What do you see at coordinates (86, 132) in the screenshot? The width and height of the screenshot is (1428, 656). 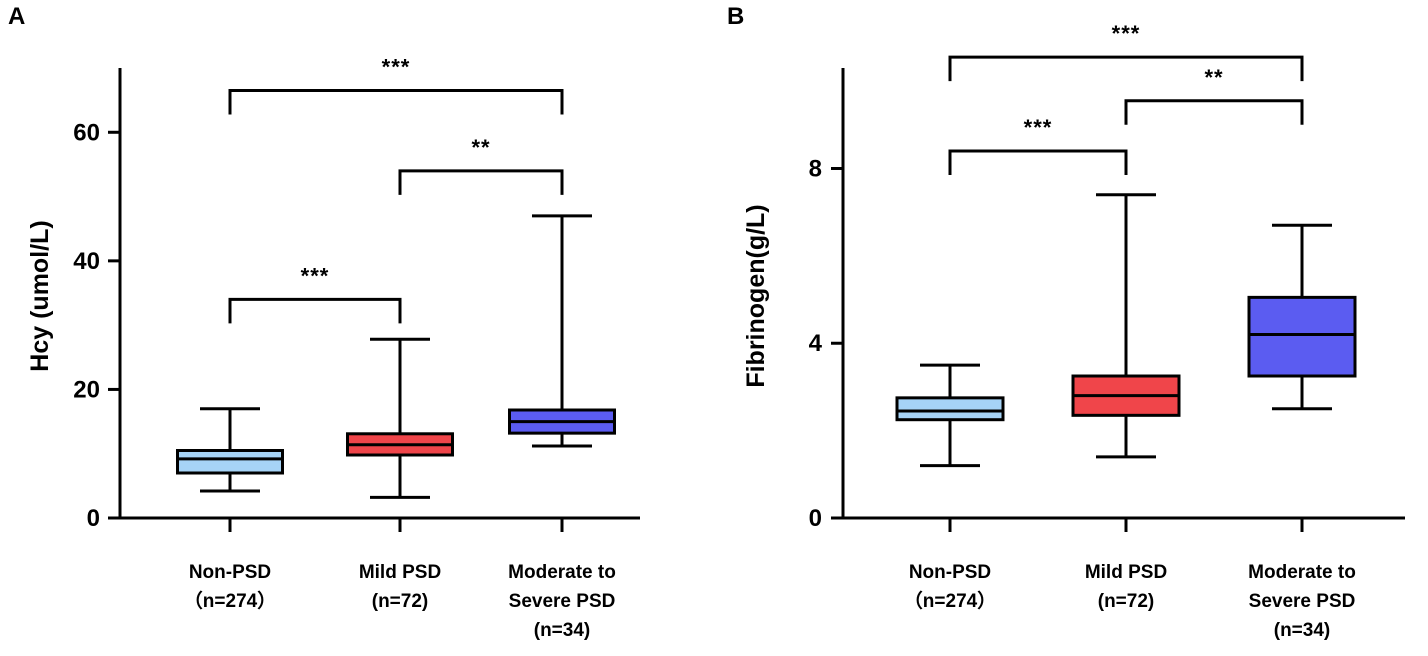 I see `y-tick-label: 60` at bounding box center [86, 132].